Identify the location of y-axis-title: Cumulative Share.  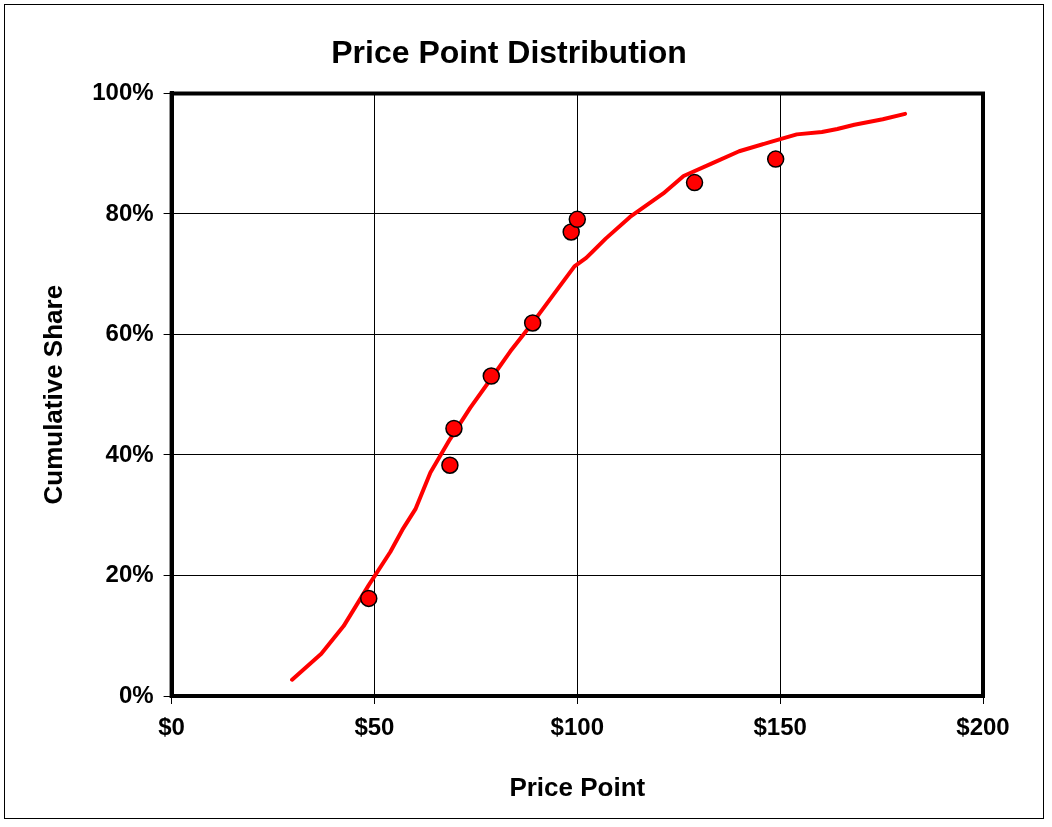
(52, 394).